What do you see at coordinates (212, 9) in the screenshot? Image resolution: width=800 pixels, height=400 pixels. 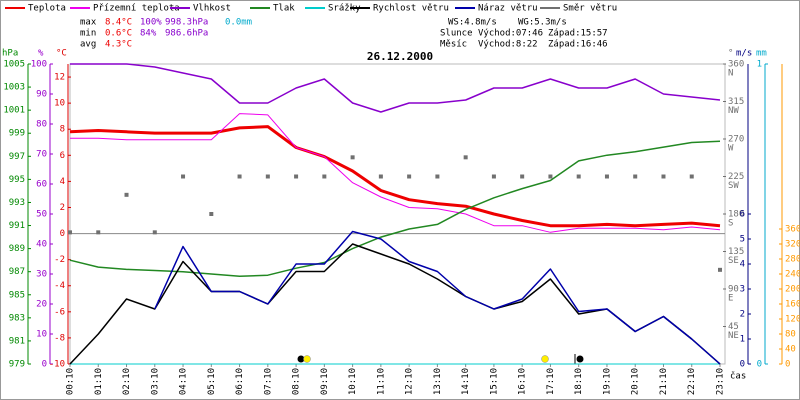 I see `legend-label: Vlhkost` at bounding box center [212, 9].